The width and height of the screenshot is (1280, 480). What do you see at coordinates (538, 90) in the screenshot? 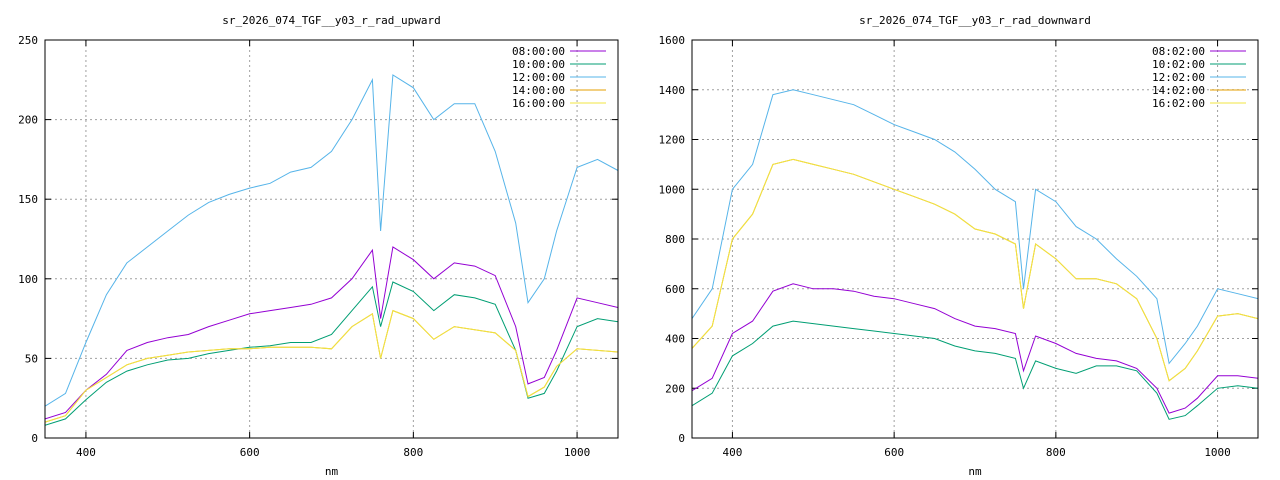
I see `legend-label: 14:00:00` at bounding box center [538, 90].